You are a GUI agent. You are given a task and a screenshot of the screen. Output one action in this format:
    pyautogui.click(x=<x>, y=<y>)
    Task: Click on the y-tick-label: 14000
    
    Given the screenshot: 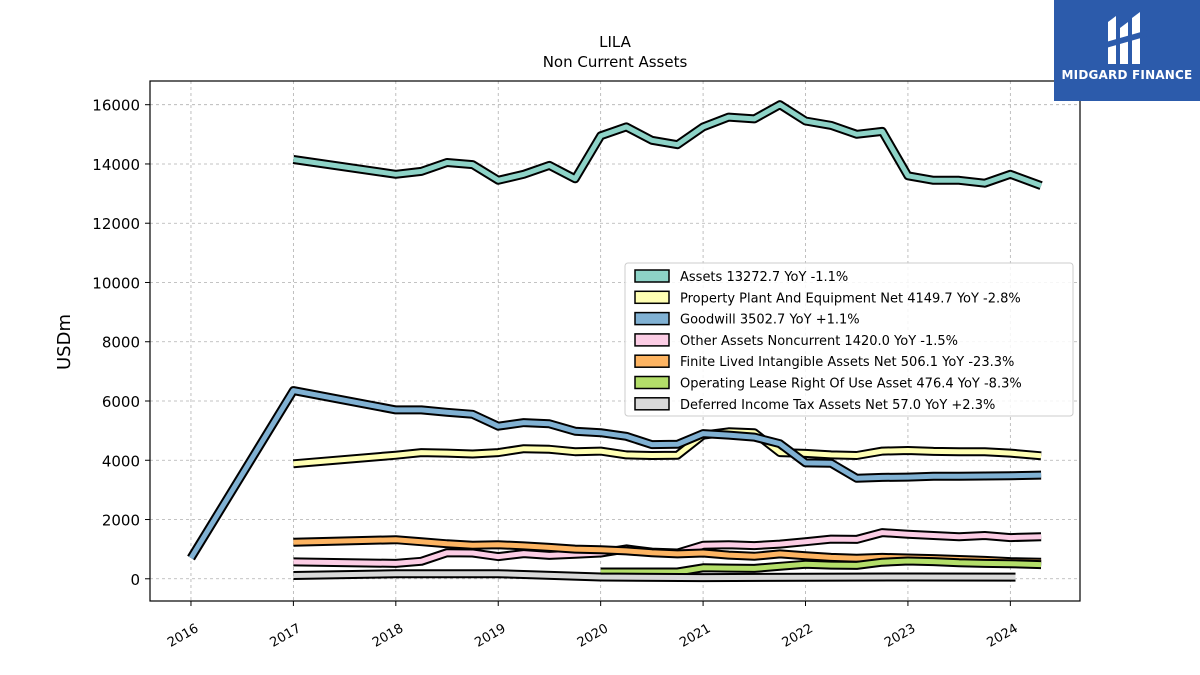 What is the action you would take?
    pyautogui.click(x=116, y=165)
    